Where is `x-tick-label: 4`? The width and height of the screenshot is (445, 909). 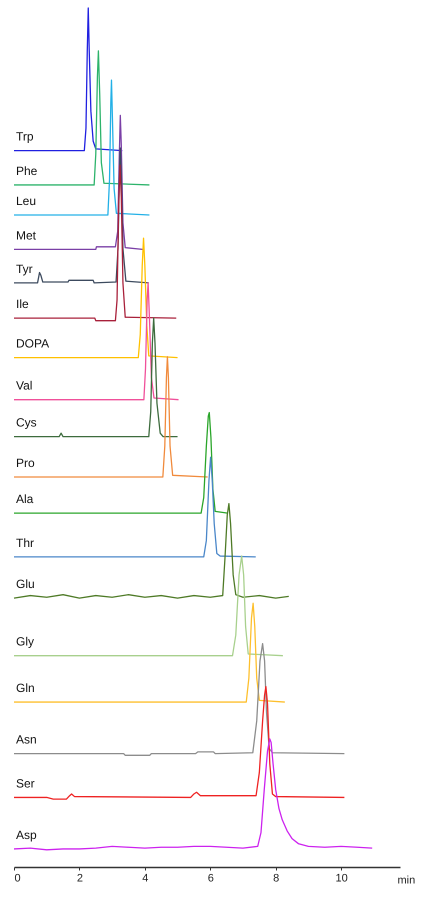
x-tick-label: 4 is located at coordinates (145, 878).